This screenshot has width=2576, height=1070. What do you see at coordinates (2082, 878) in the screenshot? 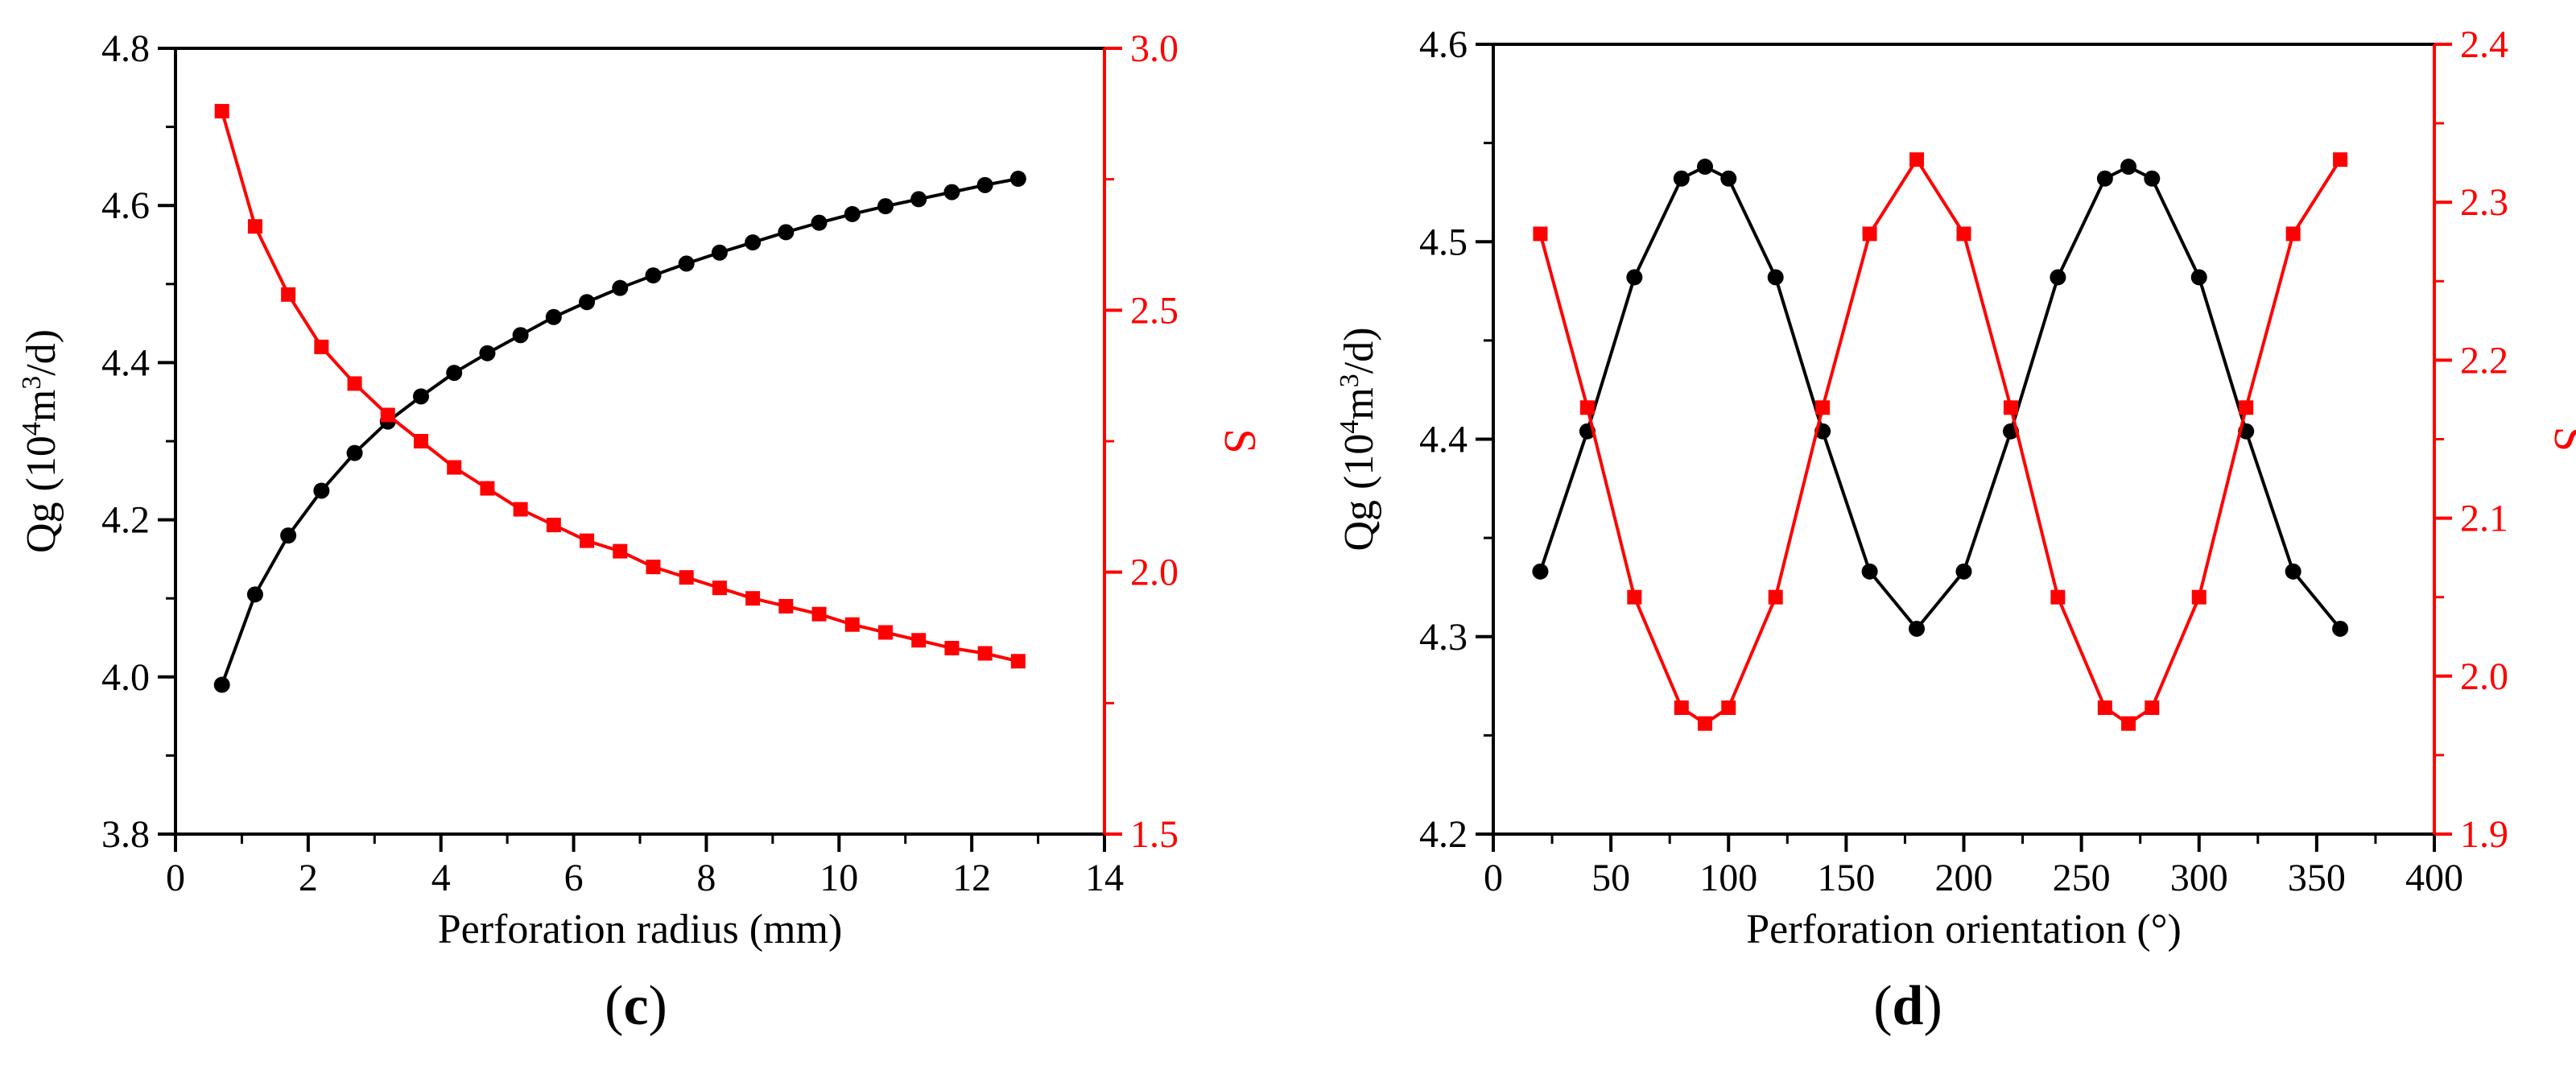
I see `x-tick-label: 250` at bounding box center [2082, 878].